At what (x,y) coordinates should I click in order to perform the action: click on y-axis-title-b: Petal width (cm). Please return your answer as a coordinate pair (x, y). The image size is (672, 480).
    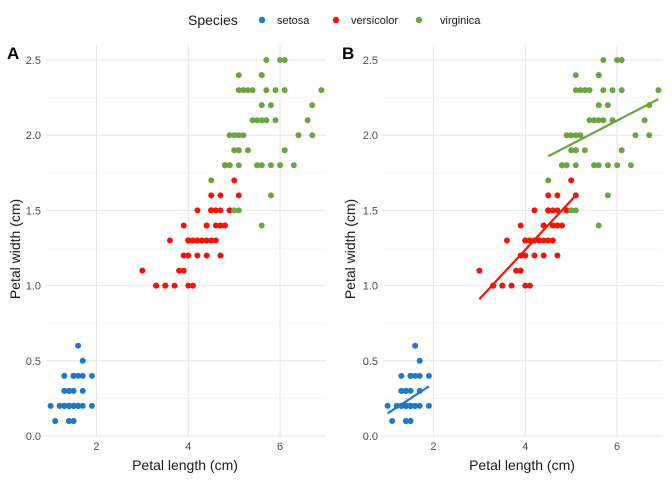
    Looking at the image, I should click on (350, 249).